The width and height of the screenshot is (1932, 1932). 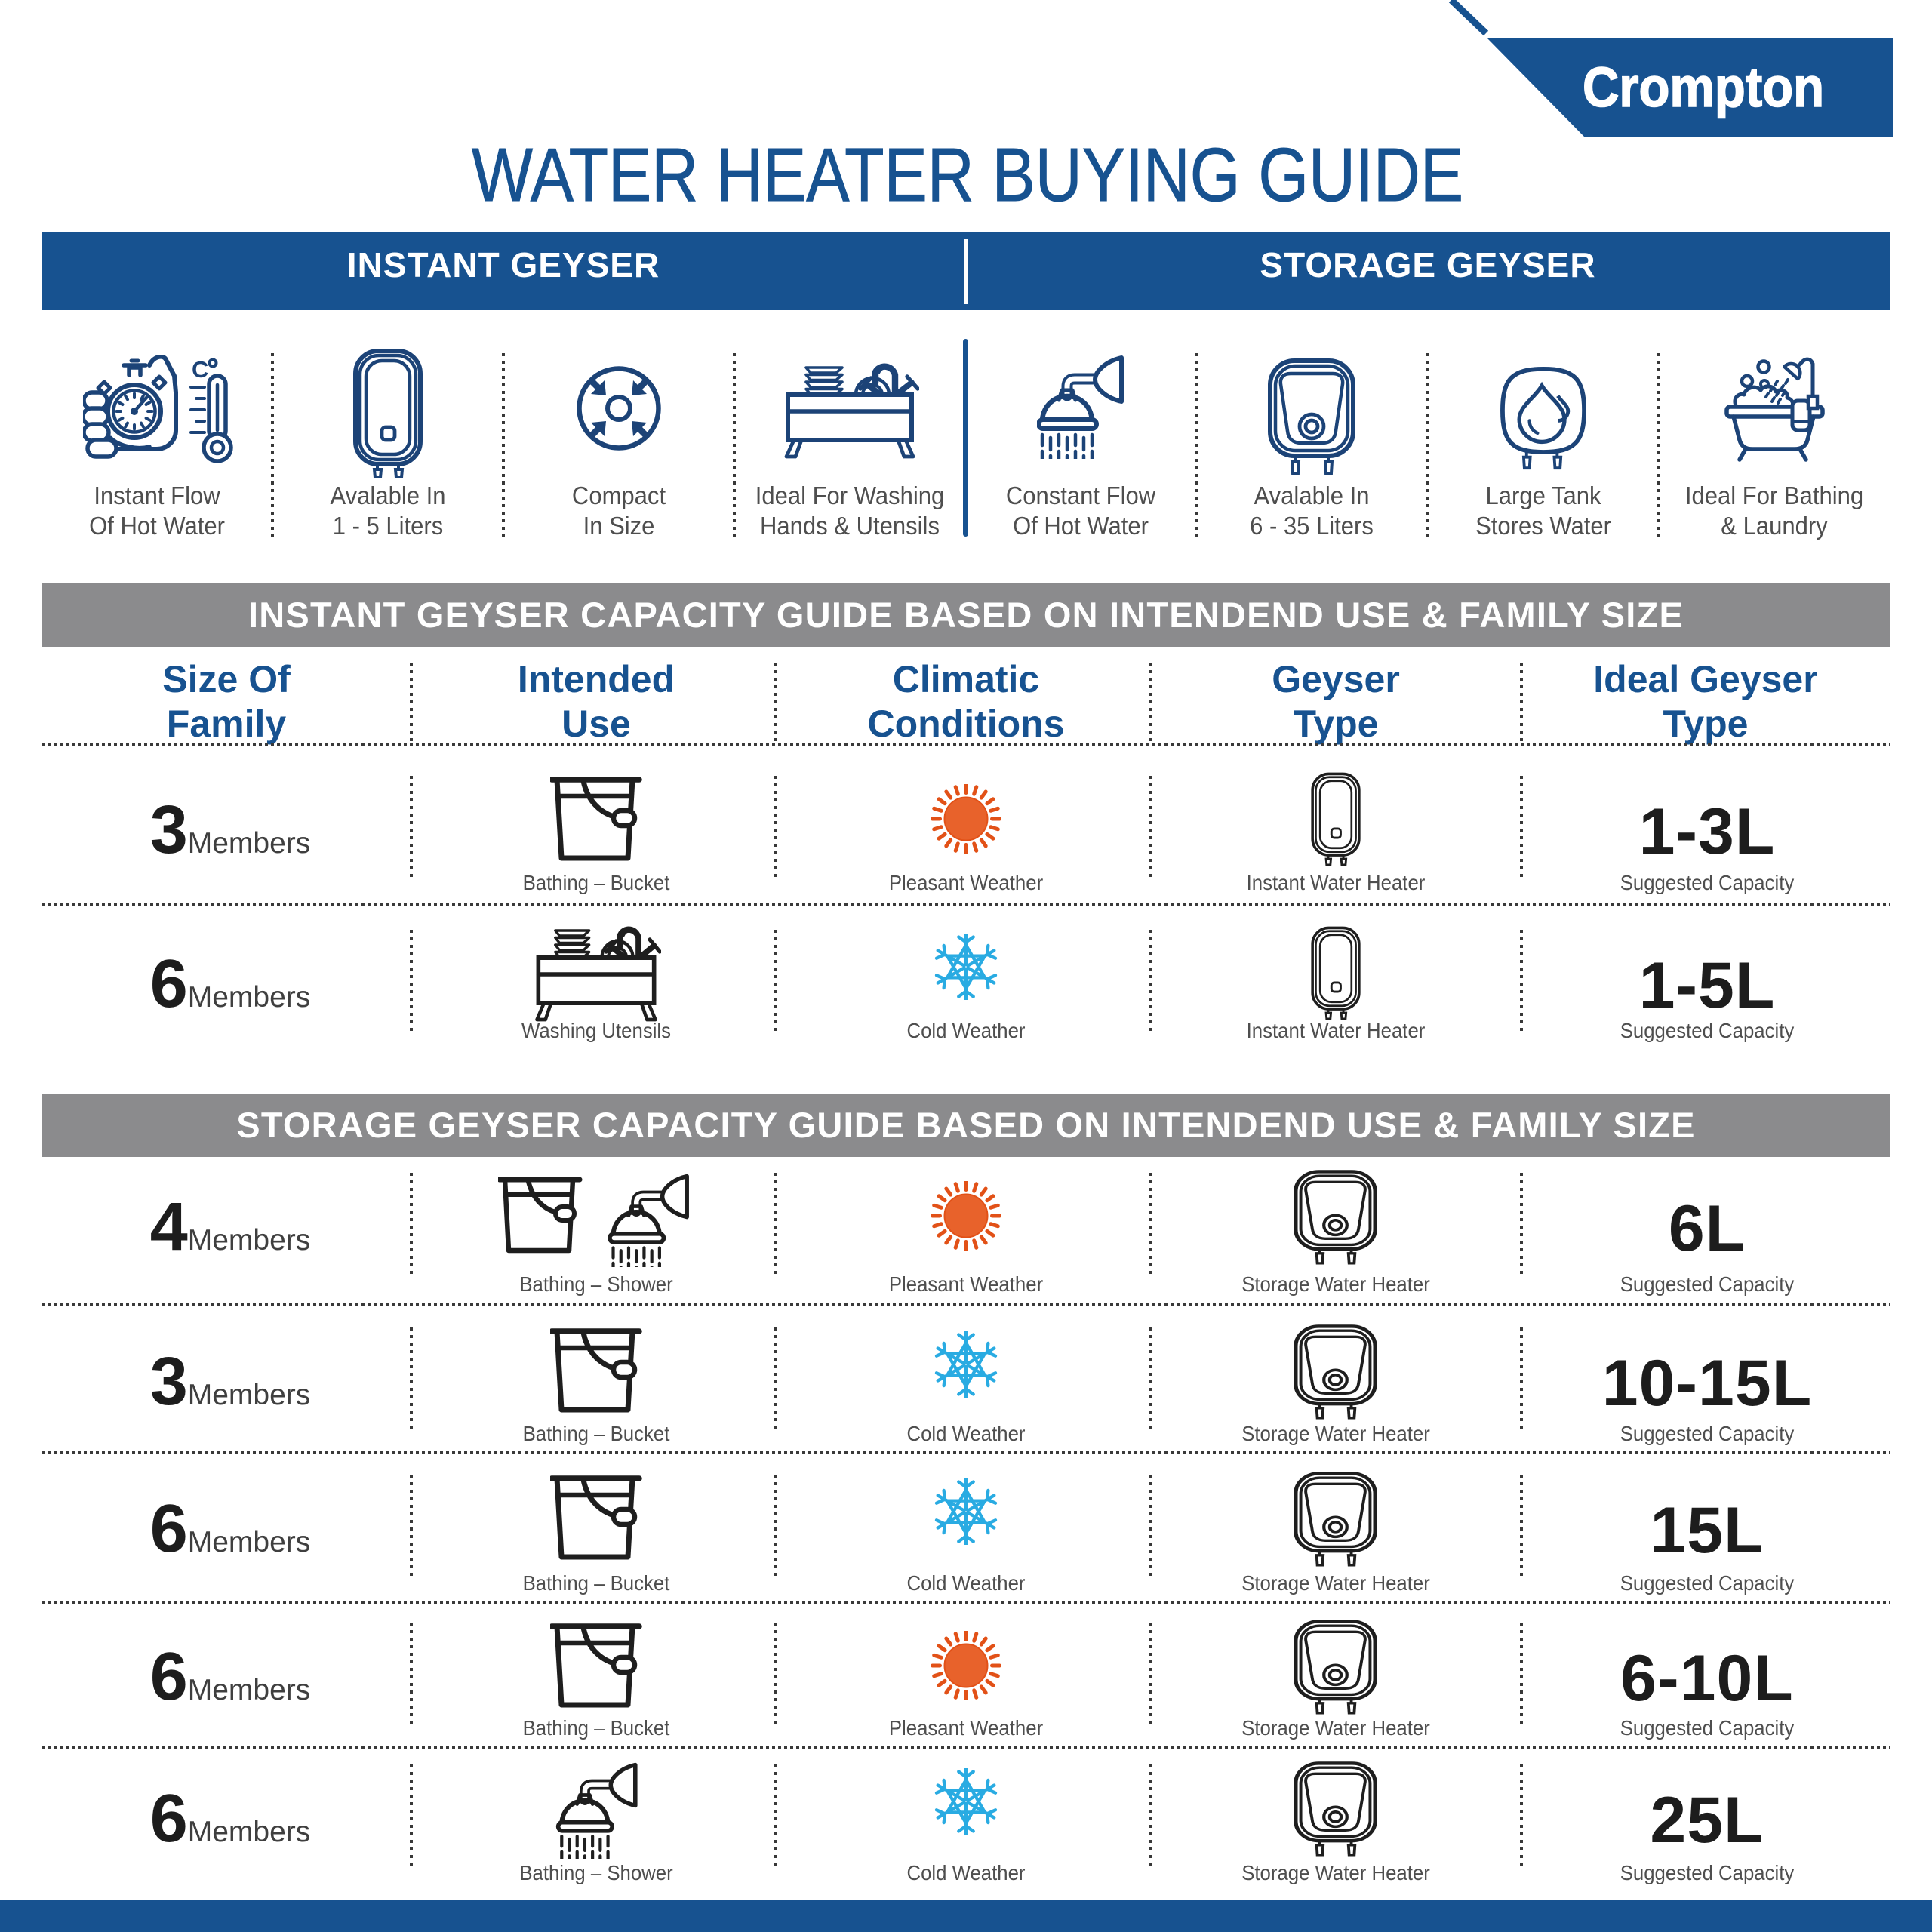 I want to click on svg-text: Crompton, so click(x=1703, y=87).